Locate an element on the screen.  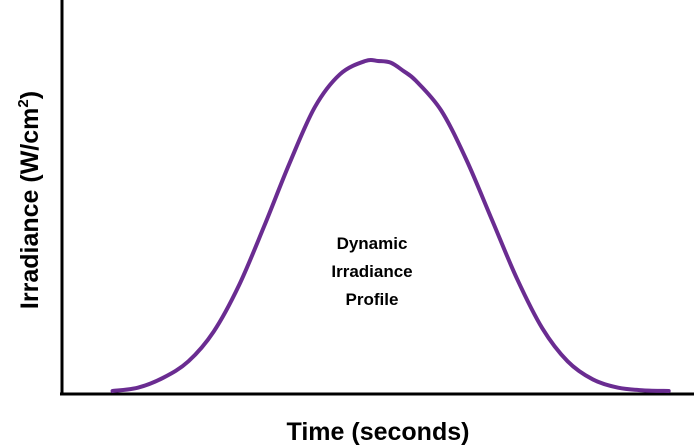
y-axis-label: Irradiance (W/cm2) is located at coordinates (29, 200).